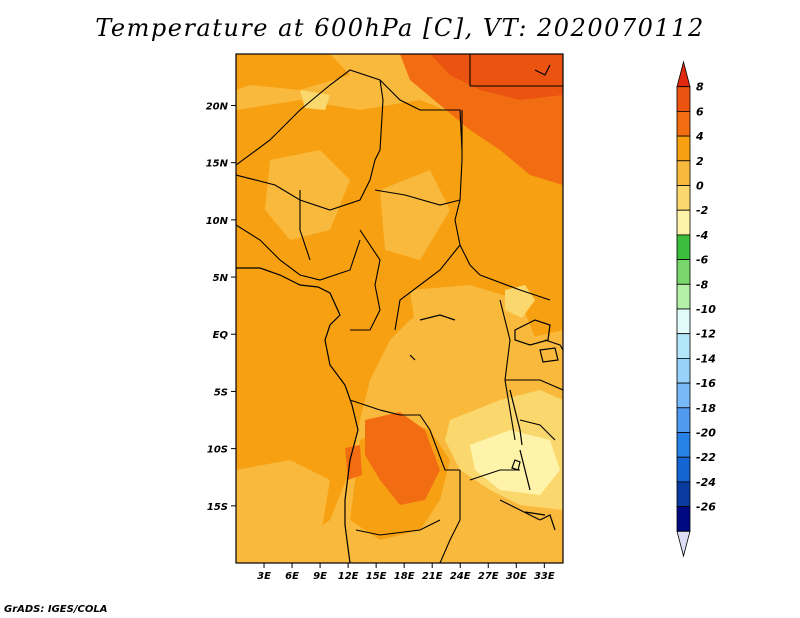  Describe the element at coordinates (292, 576) in the screenshot. I see `x-tick-label: 6E` at that location.